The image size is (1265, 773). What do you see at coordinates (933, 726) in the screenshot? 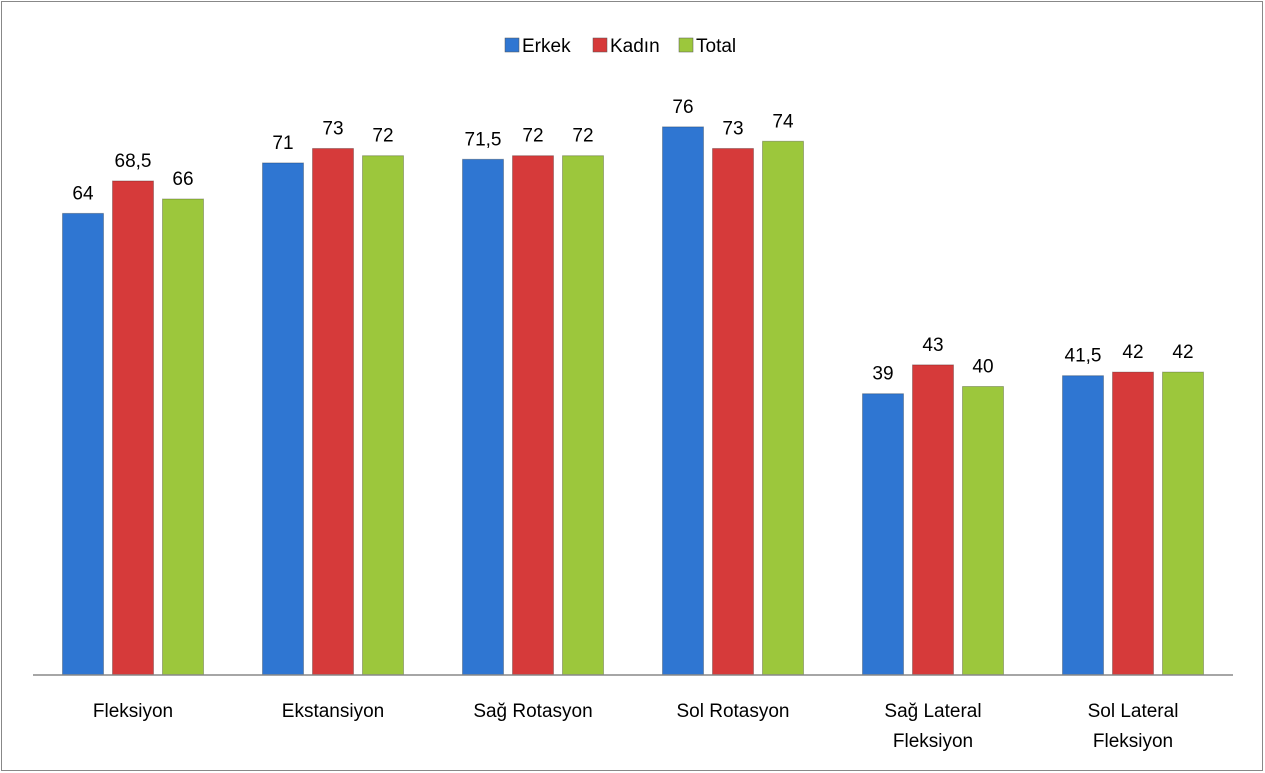
I see `x-tick-label: Sağ Lateral Fleksiyon` at bounding box center [933, 726].